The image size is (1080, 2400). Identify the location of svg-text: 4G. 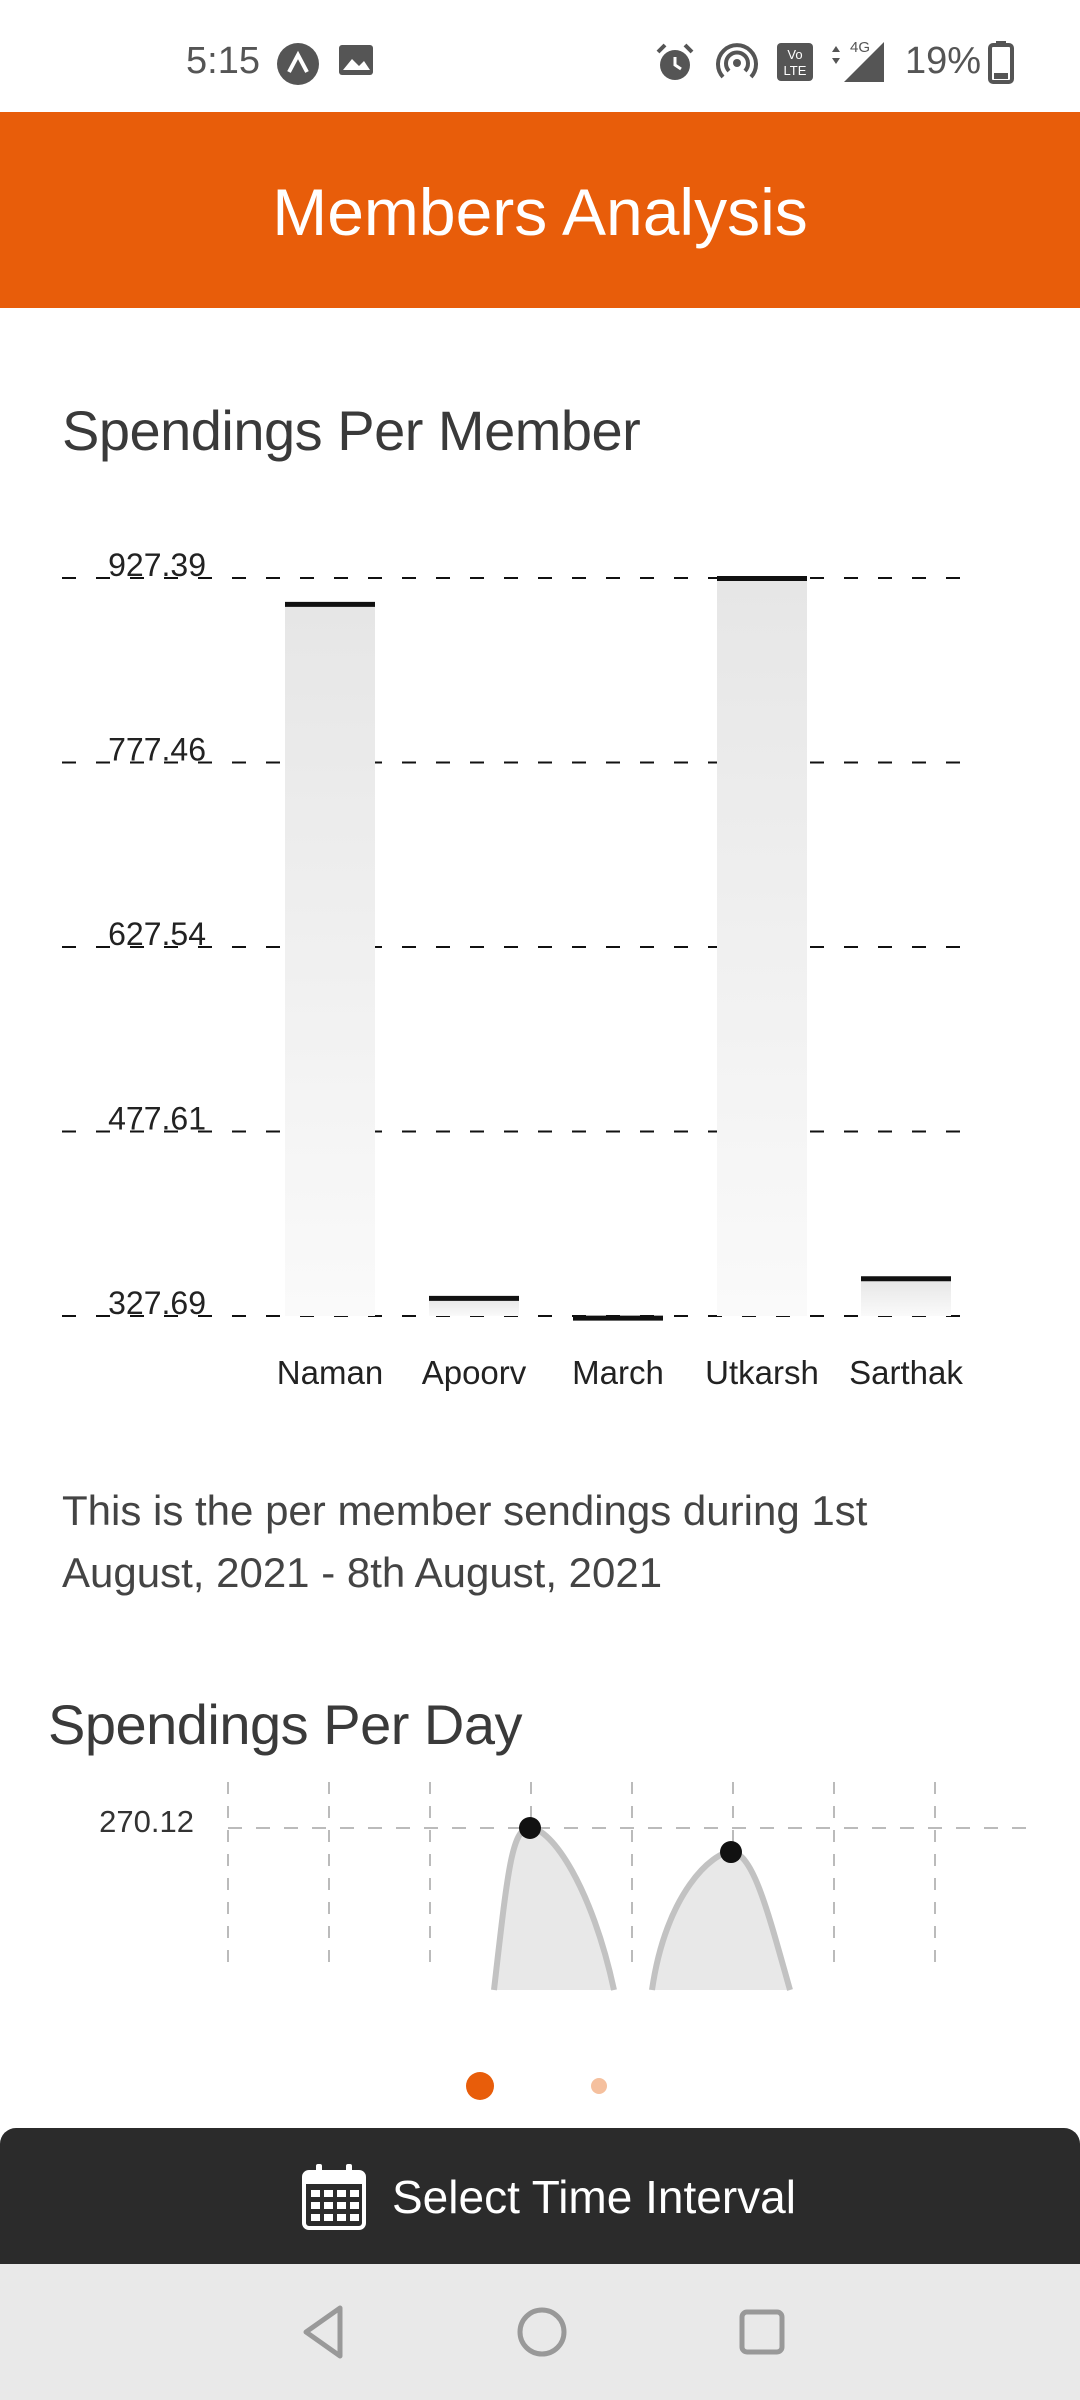
(860, 47).